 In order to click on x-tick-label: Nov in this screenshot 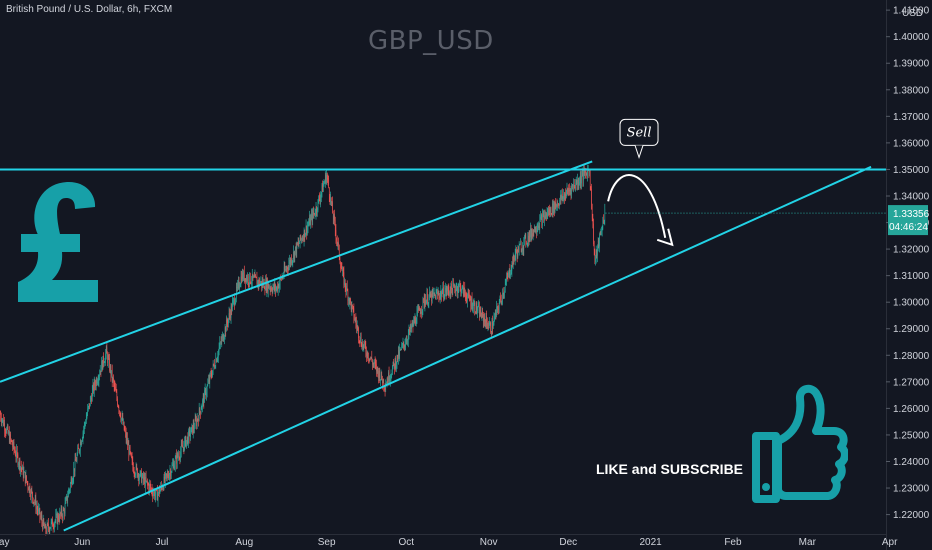, I will do `click(489, 542)`.